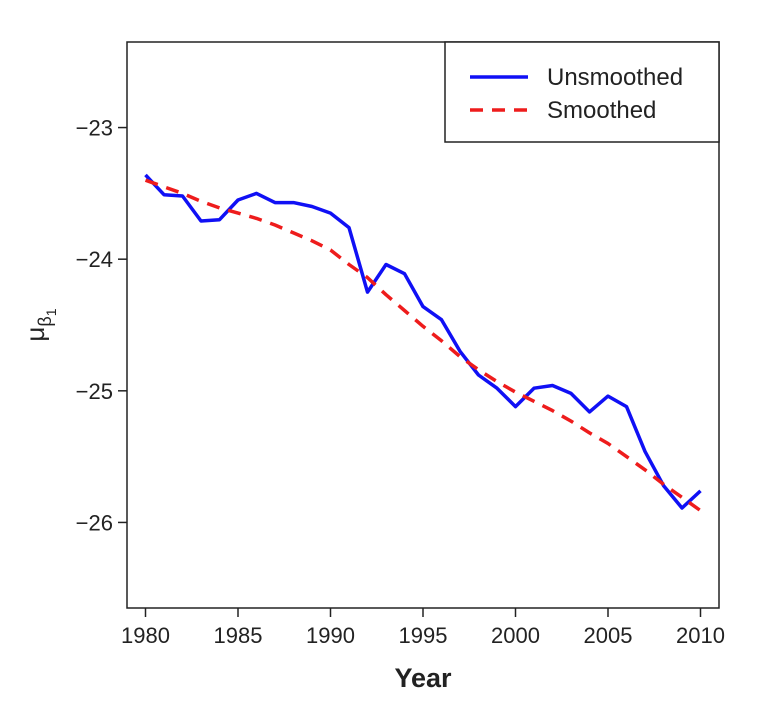 The width and height of the screenshot is (778, 715). Describe the element at coordinates (94, 259) in the screenshot. I see `y-tick-label: −24` at that location.